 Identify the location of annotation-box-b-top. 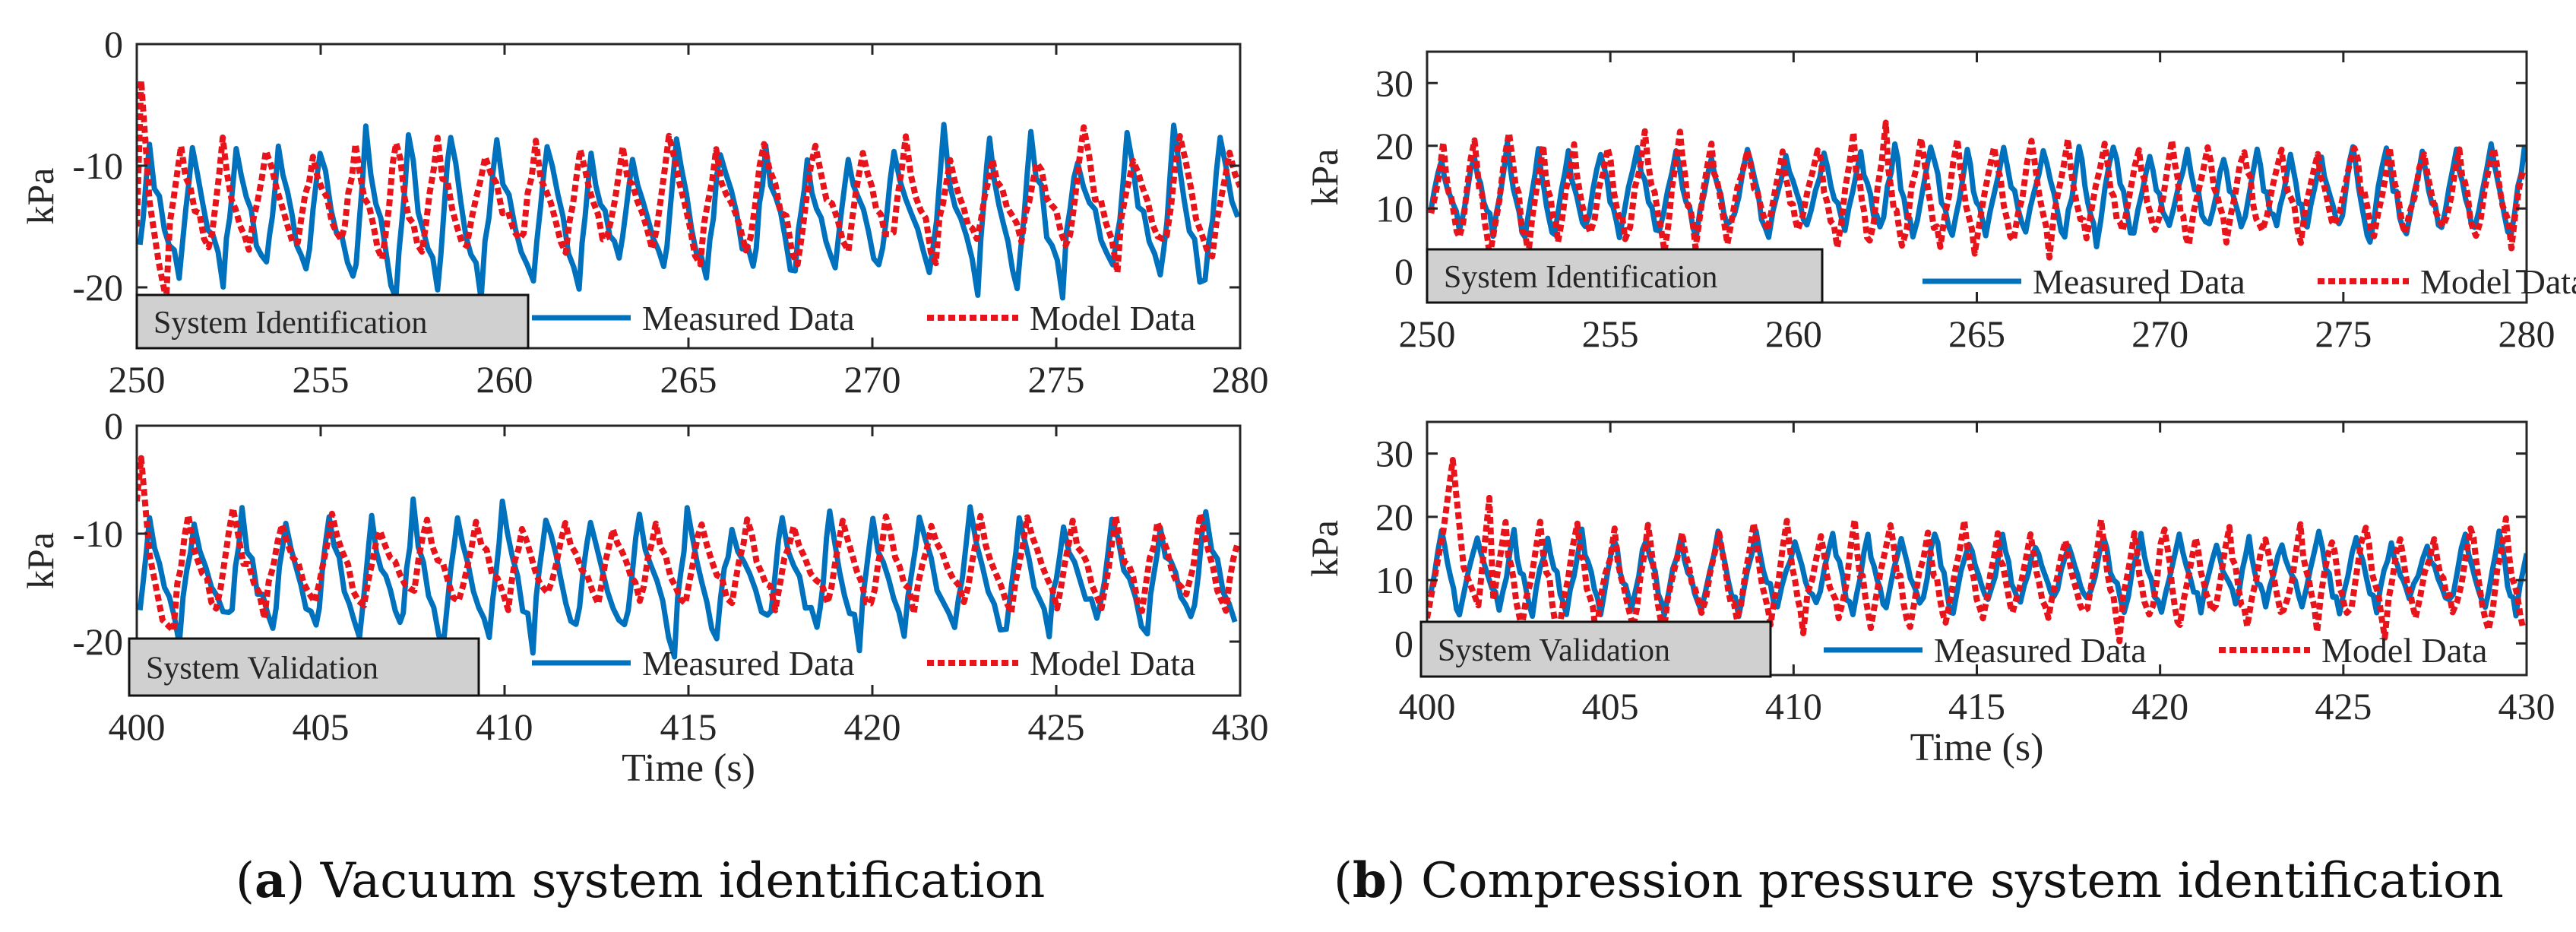
(1625, 276).